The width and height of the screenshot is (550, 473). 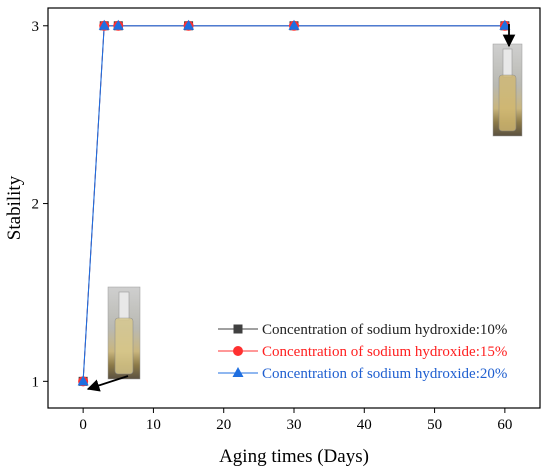 What do you see at coordinates (294, 425) in the screenshot?
I see `x-tick-label: 30` at bounding box center [294, 425].